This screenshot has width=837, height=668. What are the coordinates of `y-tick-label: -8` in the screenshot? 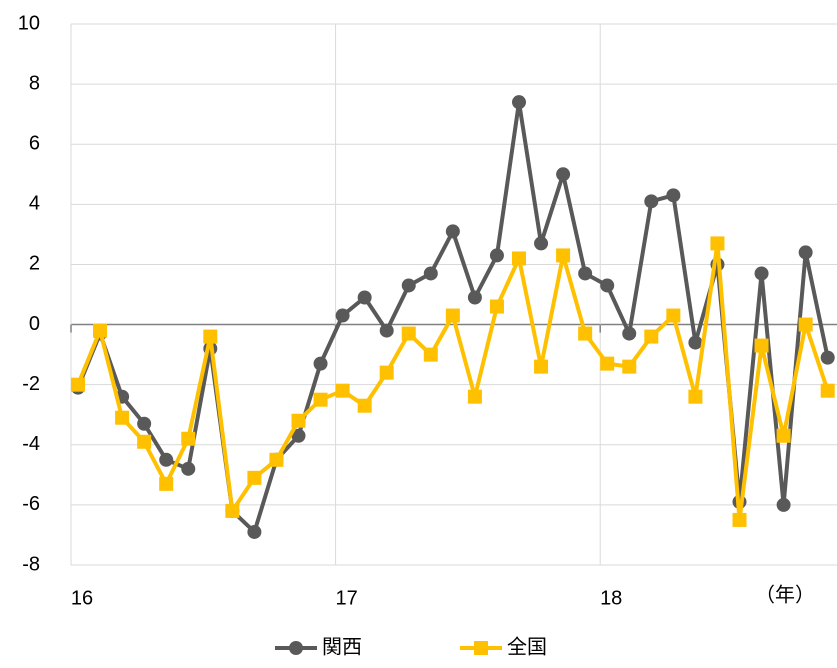 It's located at (31, 564).